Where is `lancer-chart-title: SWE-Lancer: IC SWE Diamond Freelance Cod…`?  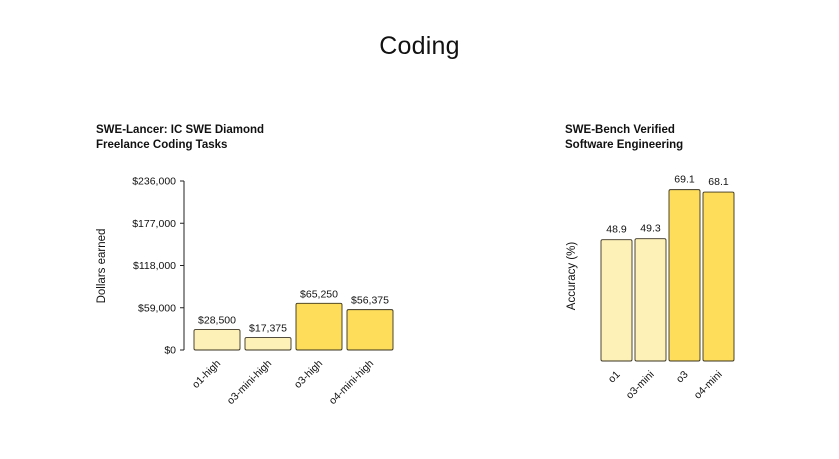
lancer-chart-title: SWE-Lancer: IC SWE Diamond Freelance Cod… is located at coordinates (180, 138).